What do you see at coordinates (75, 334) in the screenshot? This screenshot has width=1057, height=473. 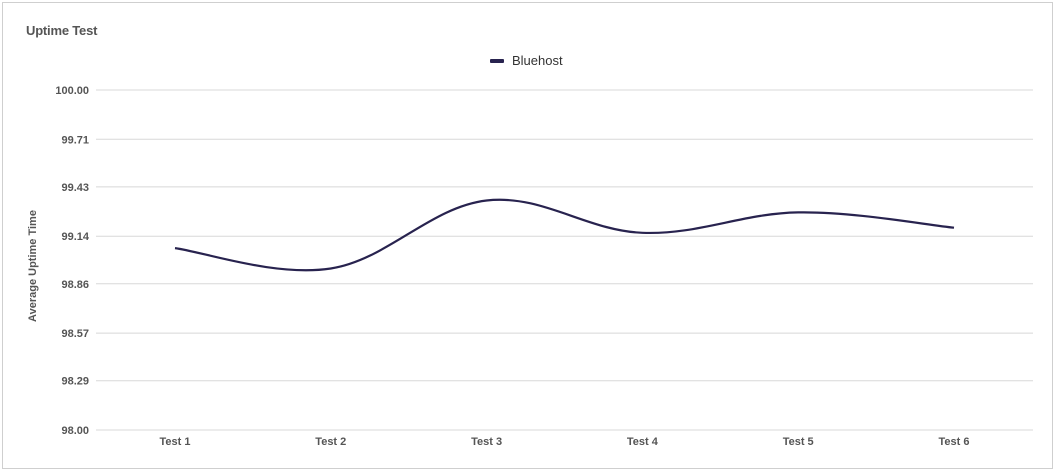 I see `y-tick-label: 98.57` at bounding box center [75, 334].